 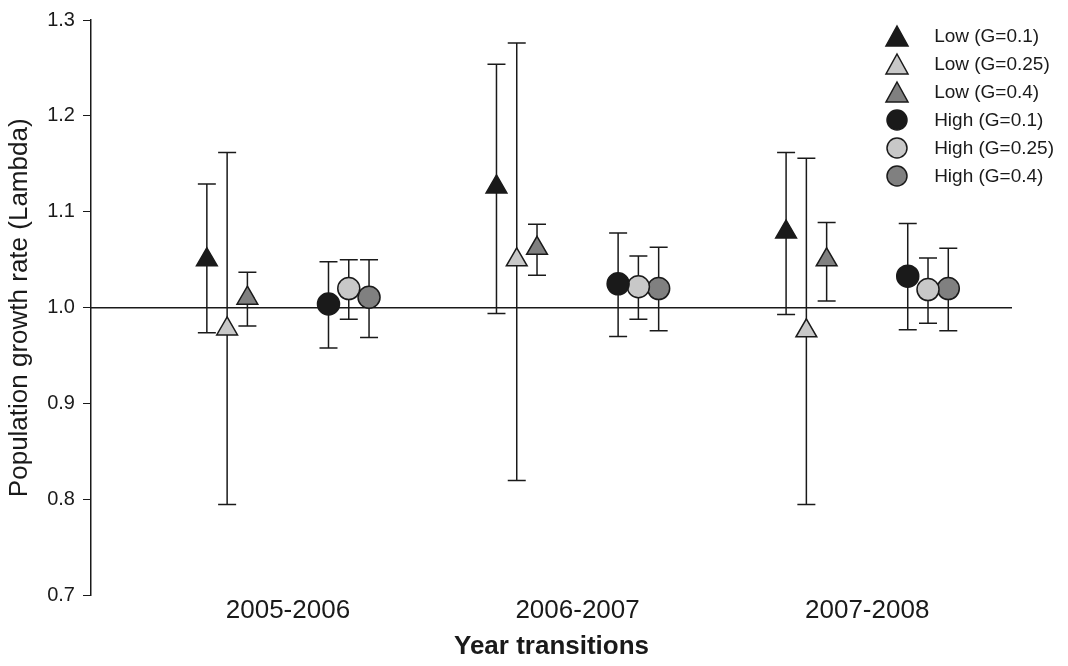 I want to click on y-tick-label: 0.7, so click(x=61, y=594).